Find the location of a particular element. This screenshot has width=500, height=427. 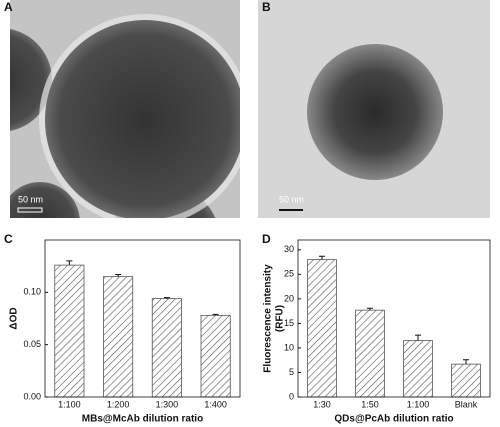

x-tick-label: 1:50 is located at coordinates (370, 404).